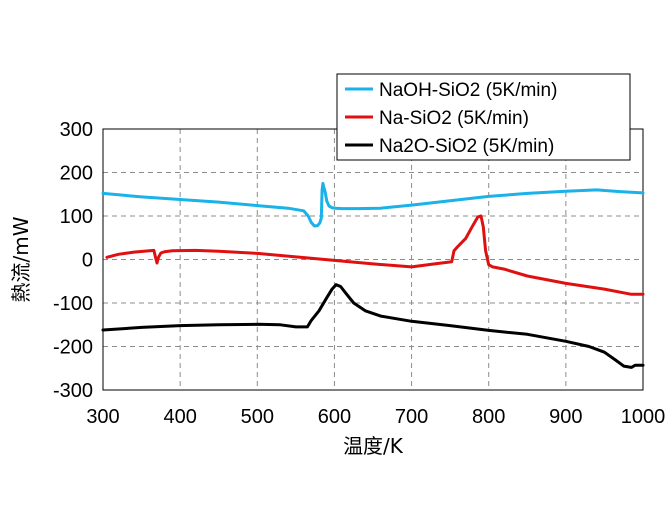  Describe the element at coordinates (373, 446) in the screenshot. I see `x-axis-label: 温度/K` at that location.